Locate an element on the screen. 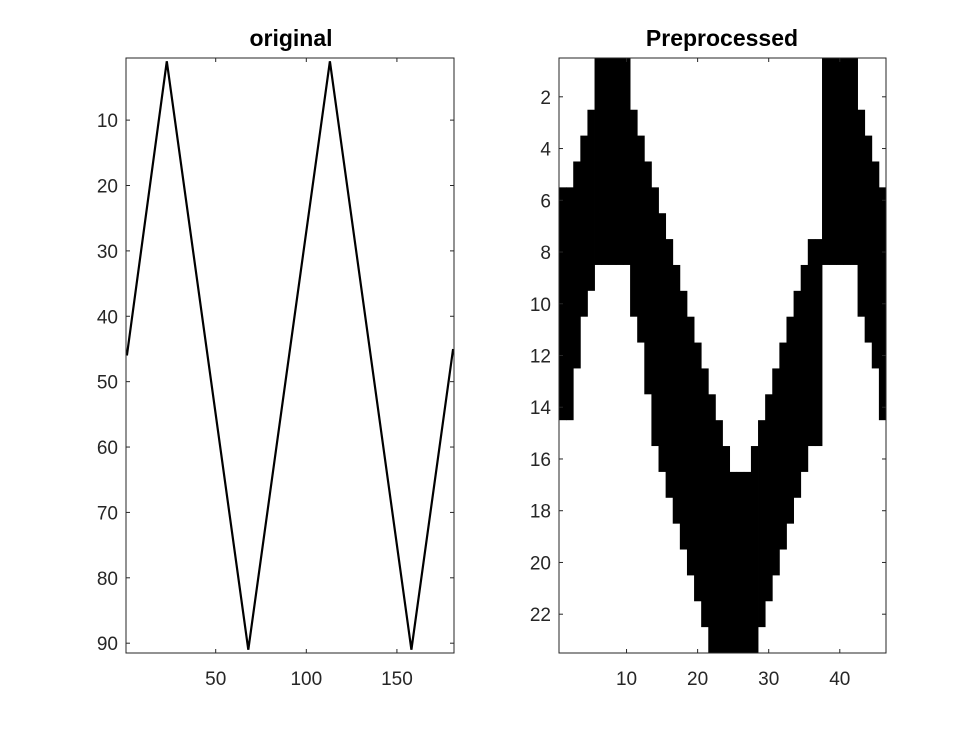 The height and width of the screenshot is (735, 980). original-xtick-label: 100 is located at coordinates (306, 679).